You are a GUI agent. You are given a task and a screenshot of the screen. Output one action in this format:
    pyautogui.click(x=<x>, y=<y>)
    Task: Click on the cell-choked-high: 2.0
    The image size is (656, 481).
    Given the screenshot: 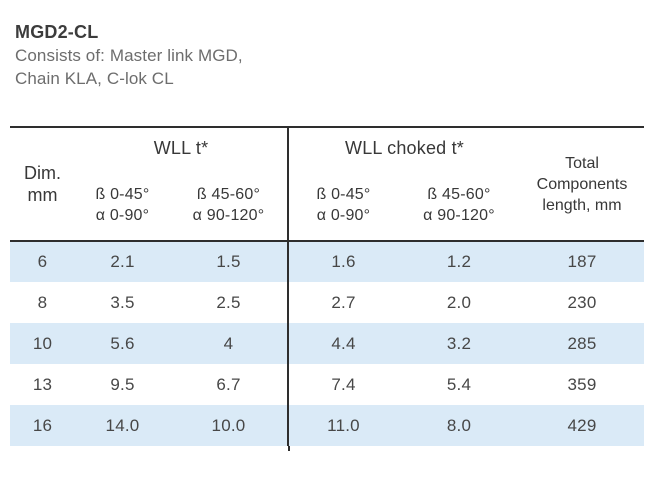 What is the action you would take?
    pyautogui.click(x=459, y=302)
    